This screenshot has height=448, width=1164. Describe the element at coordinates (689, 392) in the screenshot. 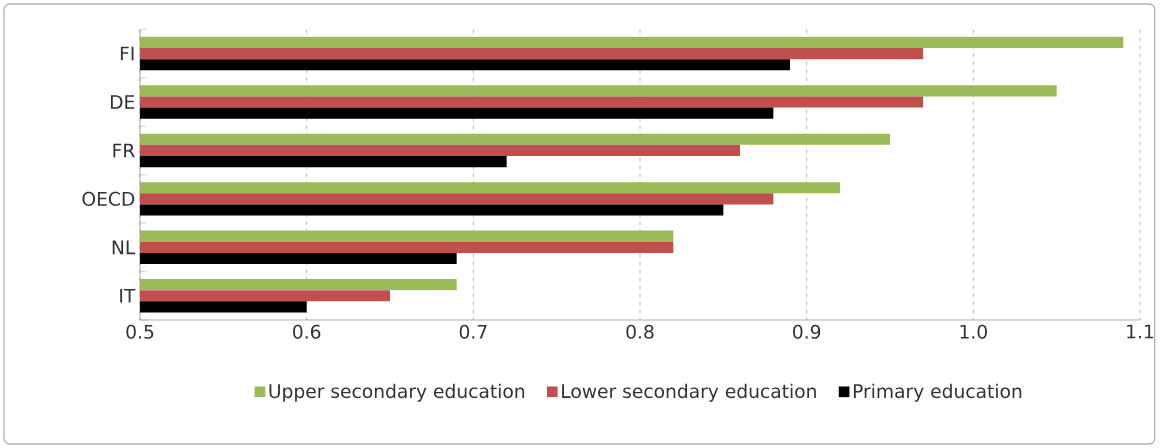

I see `legend-label: Lower secondary education` at that location.